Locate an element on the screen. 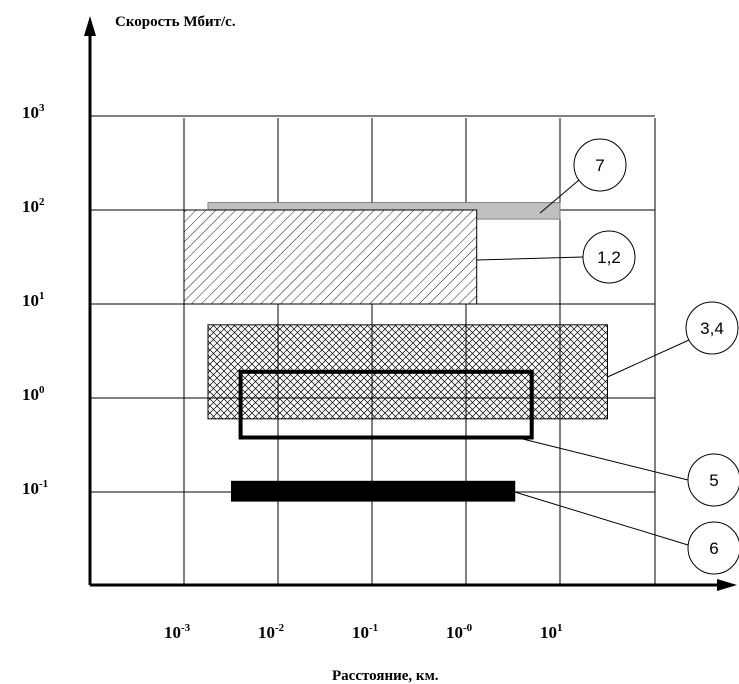 The height and width of the screenshot is (684, 739). y-tick-label: 10⁻¹ is located at coordinates (35, 488).